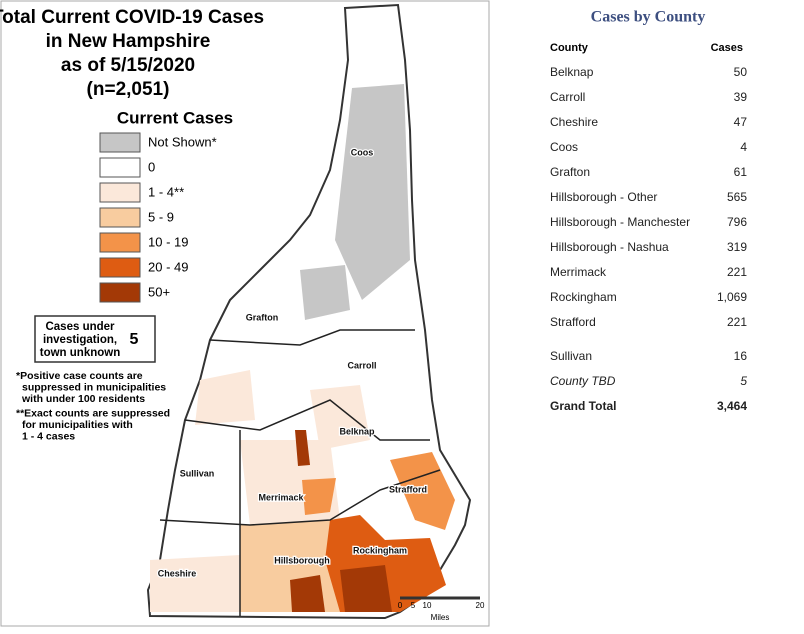 The height and width of the screenshot is (634, 804). I want to click on county-cell: Hillsborough - Manchester, so click(620, 222).